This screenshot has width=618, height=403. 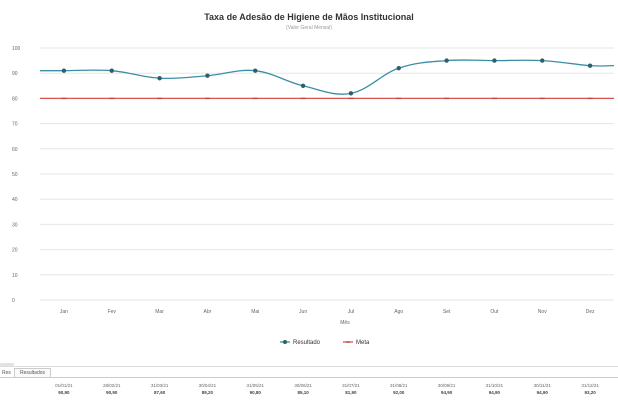 What do you see at coordinates (15, 74) in the screenshot?
I see `y-tick-label: 90` at bounding box center [15, 74].